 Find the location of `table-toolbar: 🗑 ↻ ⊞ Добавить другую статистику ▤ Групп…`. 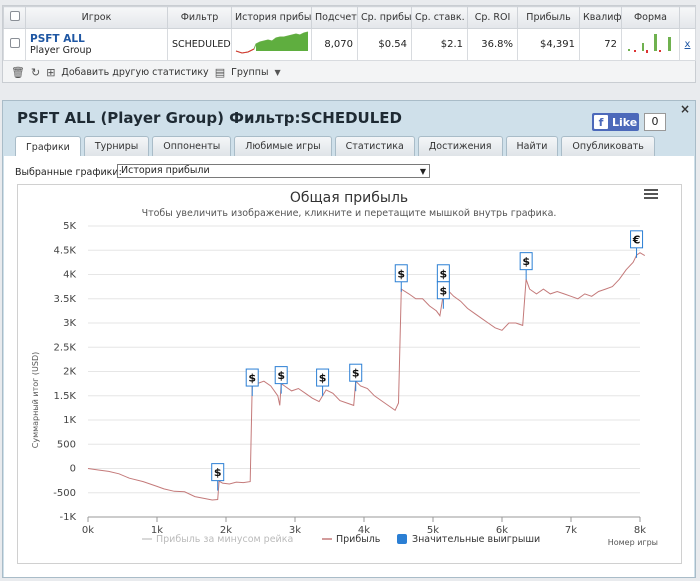

table-toolbar: 🗑 ↻ ⊞ Добавить другую статистику ▤ Групп… is located at coordinates (349, 72).